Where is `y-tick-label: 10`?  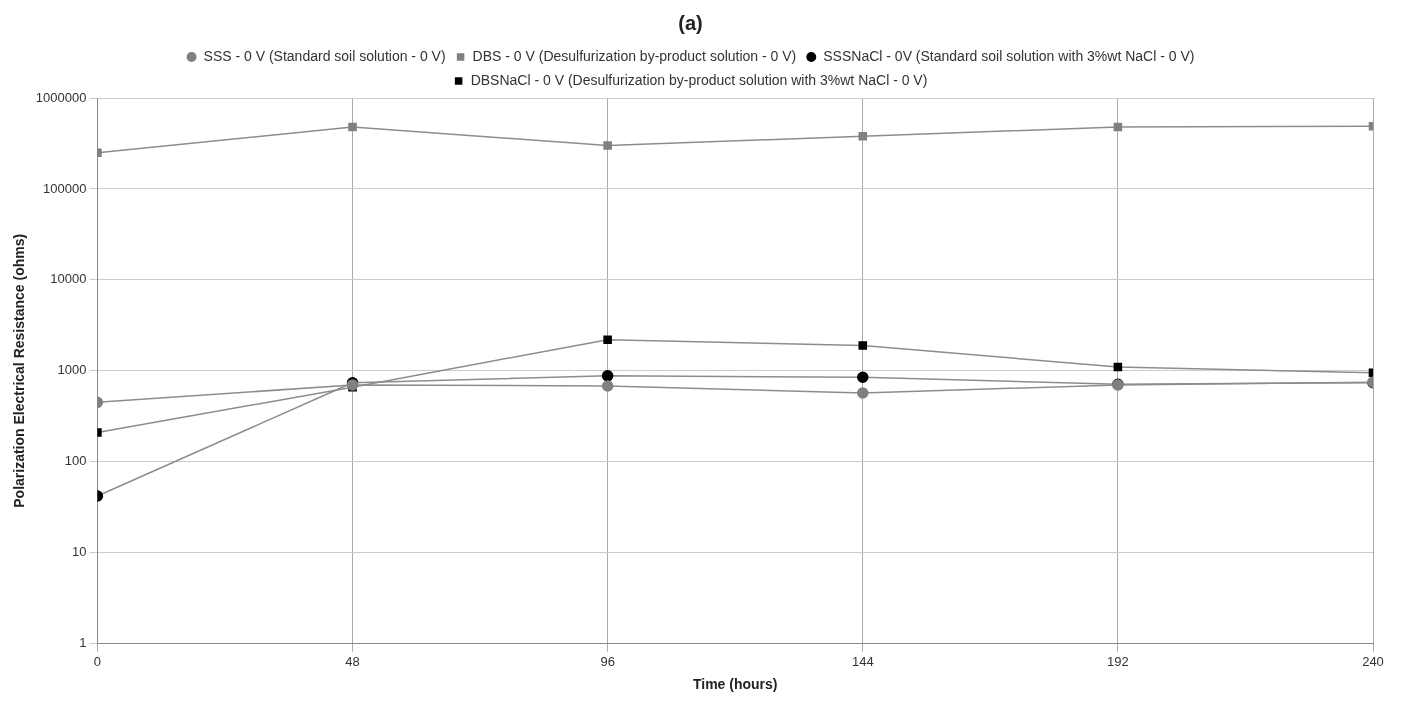 y-tick-label: 10 is located at coordinates (79, 552).